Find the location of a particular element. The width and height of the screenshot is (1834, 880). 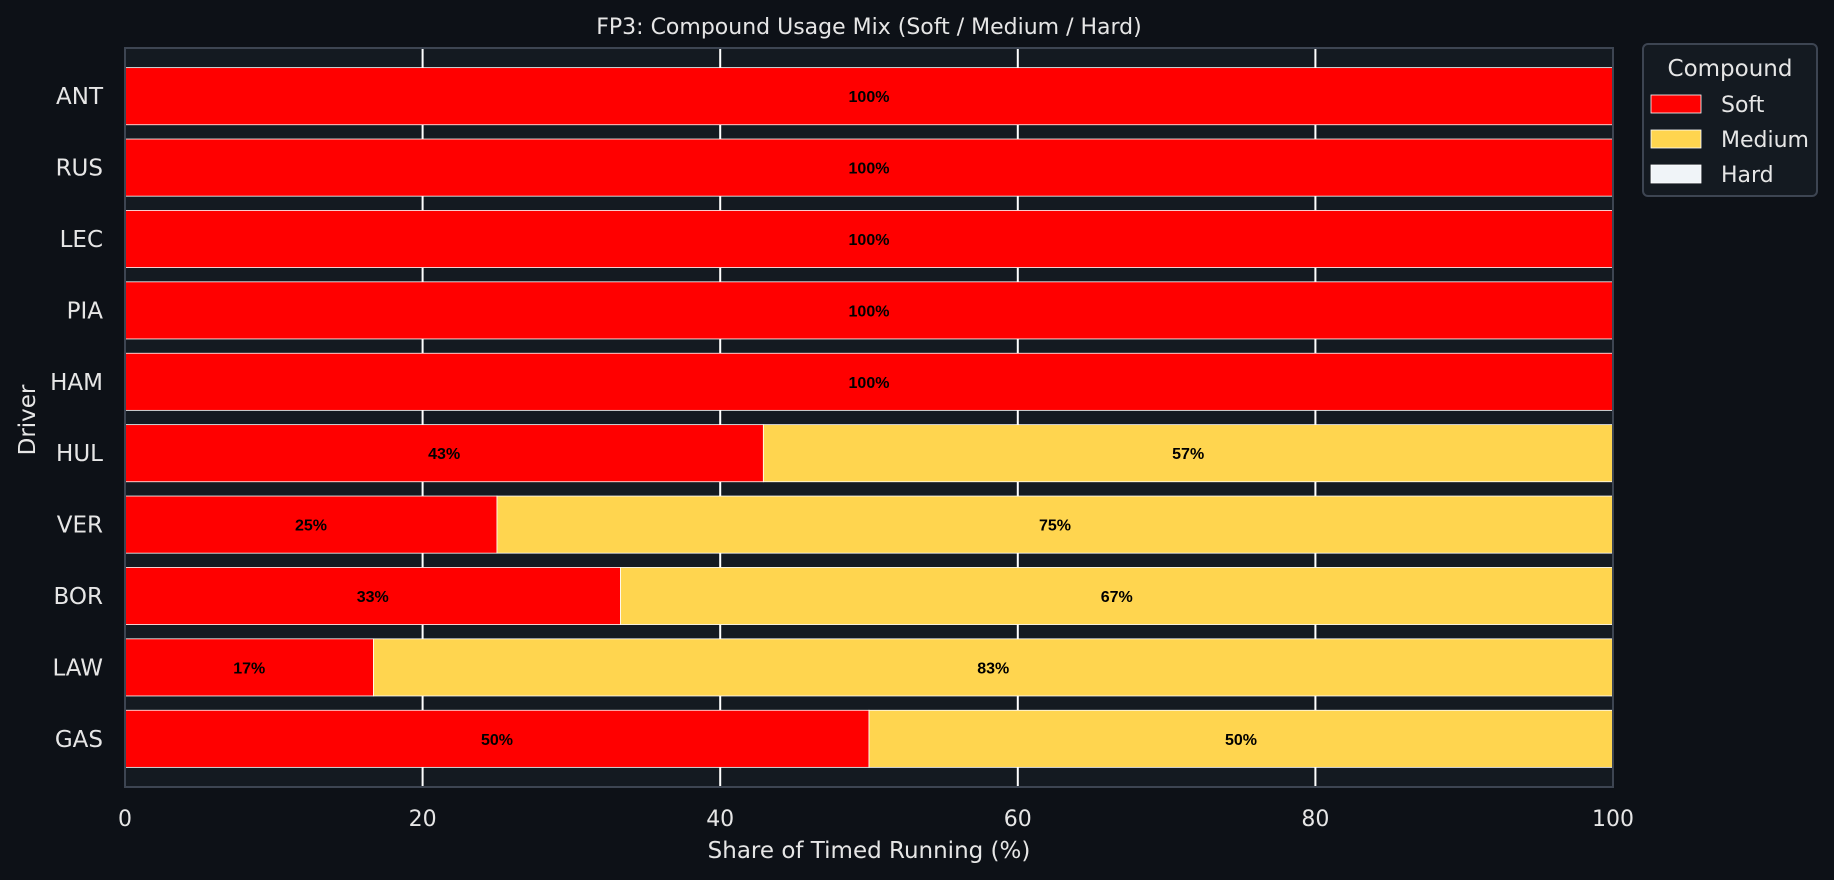

legend-items: Soft Medium Hard is located at coordinates (1729, 140).